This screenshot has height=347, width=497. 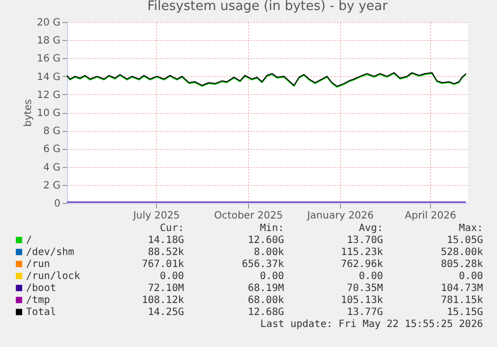 I want to click on text: 70.35M, so click(x=364, y=288).